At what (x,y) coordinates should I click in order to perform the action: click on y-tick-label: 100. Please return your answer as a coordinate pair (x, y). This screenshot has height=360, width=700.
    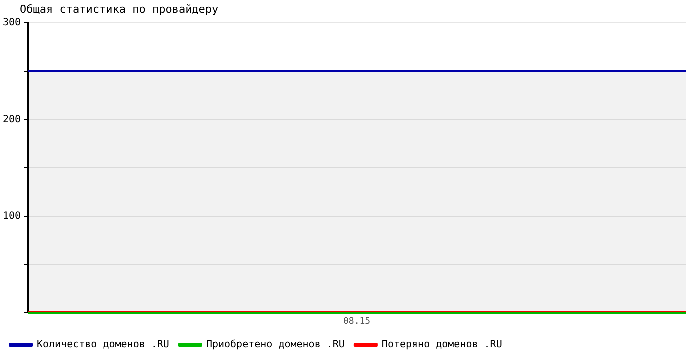
    Looking at the image, I should click on (12, 216).